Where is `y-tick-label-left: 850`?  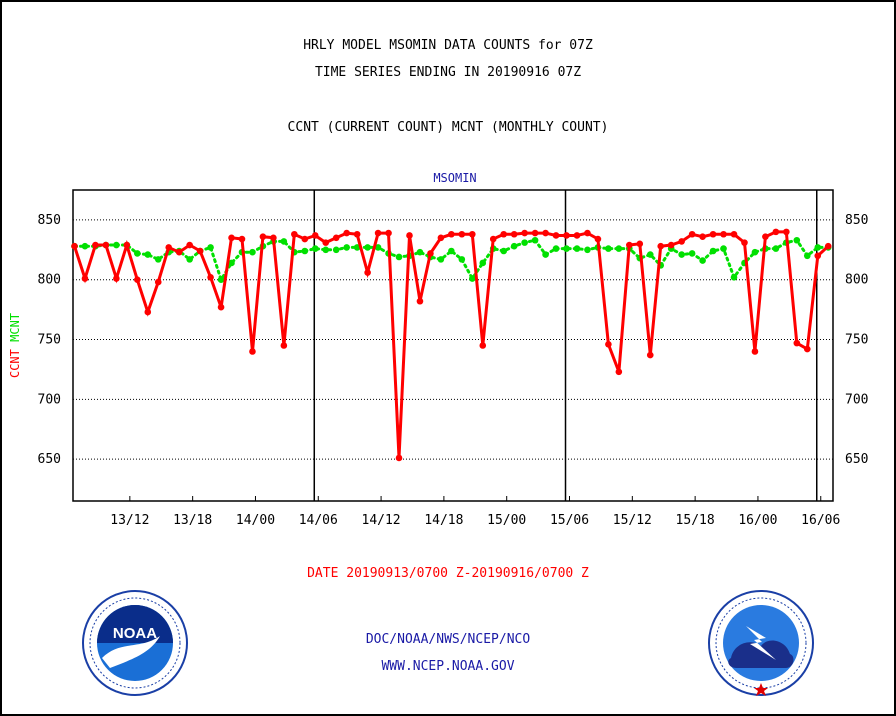 y-tick-label-left: 850 is located at coordinates (49, 220).